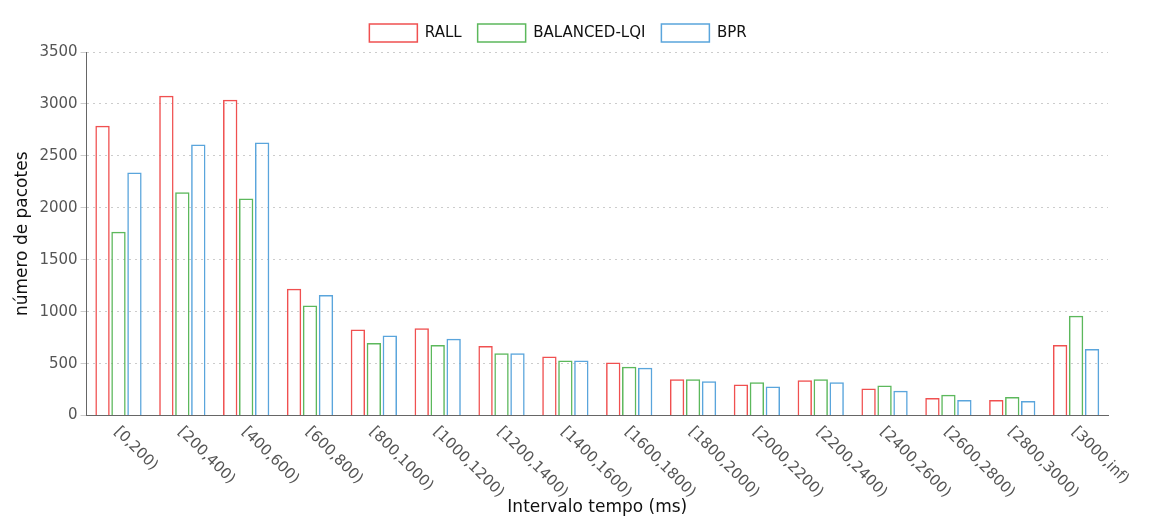 This screenshot has height=524, width=1149. What do you see at coordinates (58, 310) in the screenshot?
I see `y-tick-label: 1000` at bounding box center [58, 310].